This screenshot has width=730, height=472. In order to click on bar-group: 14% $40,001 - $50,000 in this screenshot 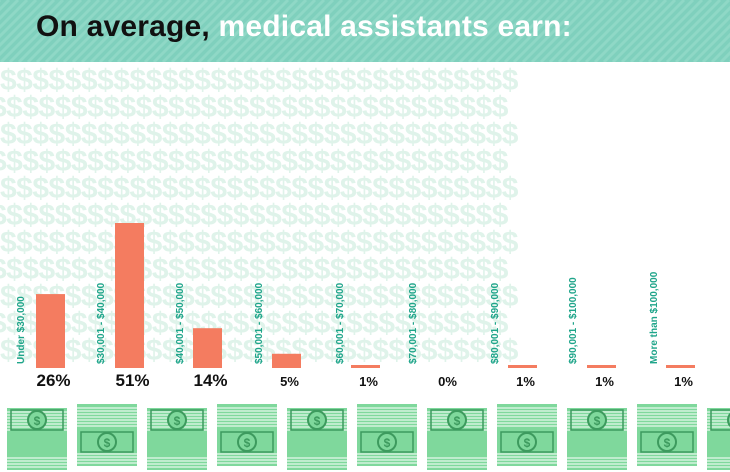, I will do `click(201, 336)`.